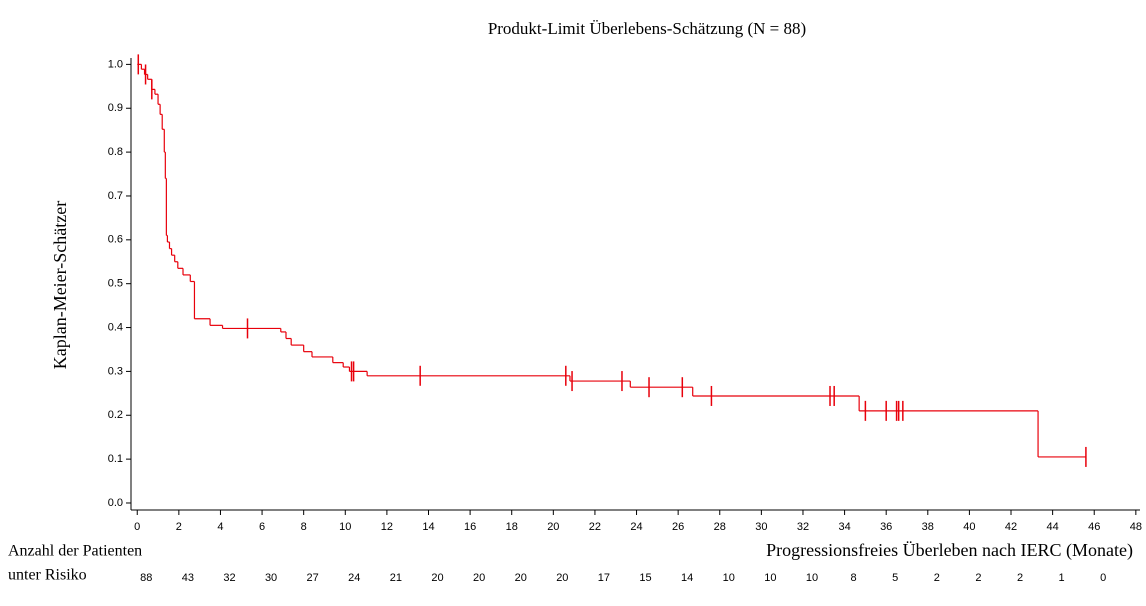  What do you see at coordinates (137, 527) in the screenshot?
I see `x-tick-label: 0` at bounding box center [137, 527].